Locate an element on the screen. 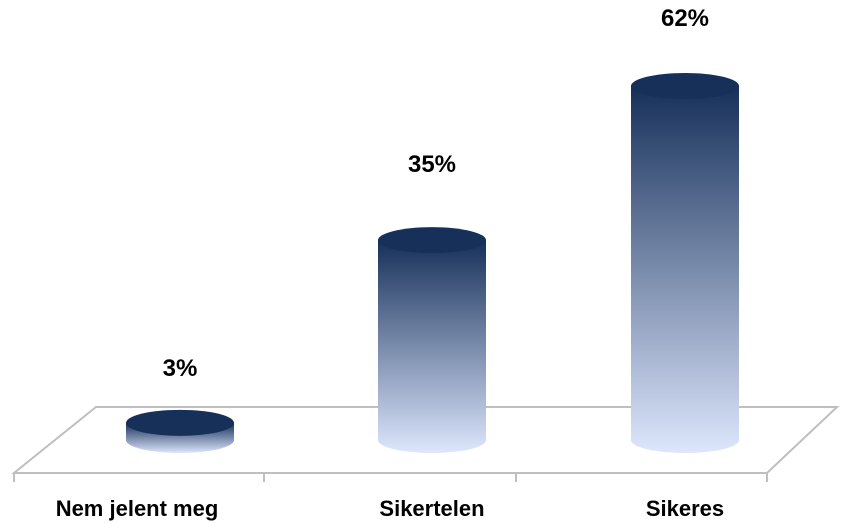 Image resolution: width=845 pixels, height=524 pixels. bar-sikertelen is located at coordinates (432, 340).